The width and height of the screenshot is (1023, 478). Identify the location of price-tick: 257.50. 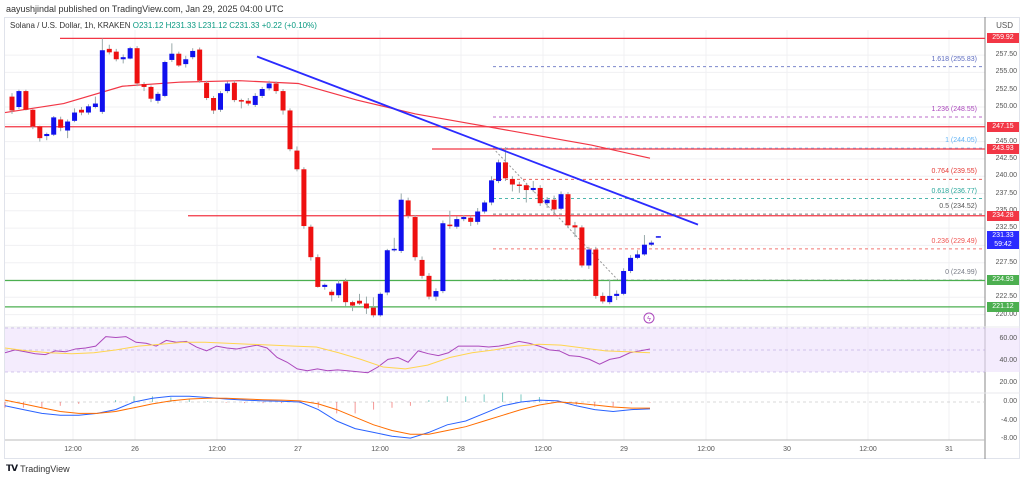
(1006, 55).